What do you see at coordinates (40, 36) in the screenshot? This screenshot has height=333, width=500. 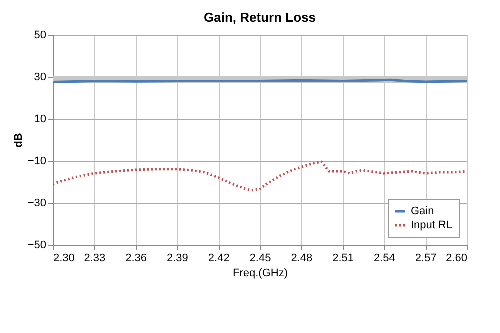 I see `y-tick-label: 50` at bounding box center [40, 36].